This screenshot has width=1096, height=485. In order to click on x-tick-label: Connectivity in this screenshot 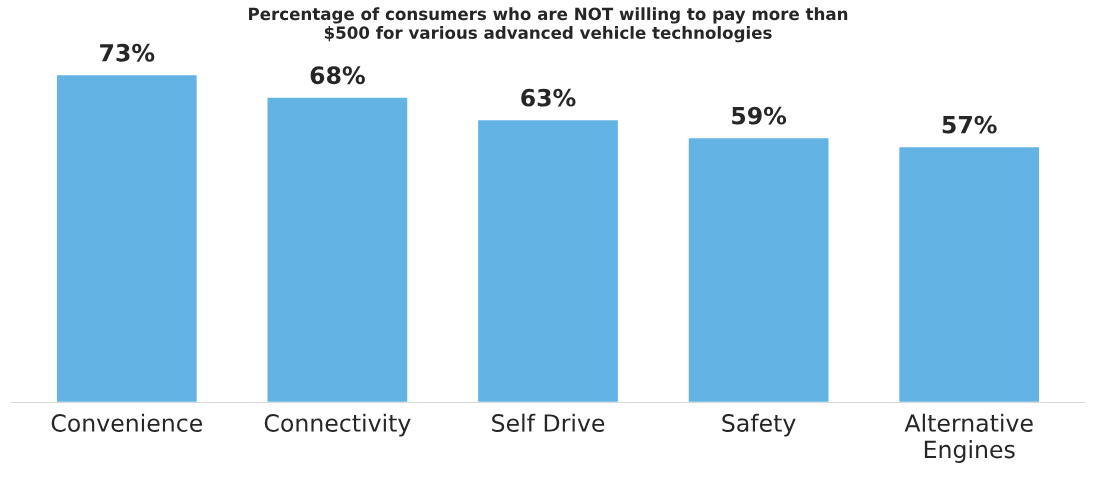, I will do `click(337, 425)`.